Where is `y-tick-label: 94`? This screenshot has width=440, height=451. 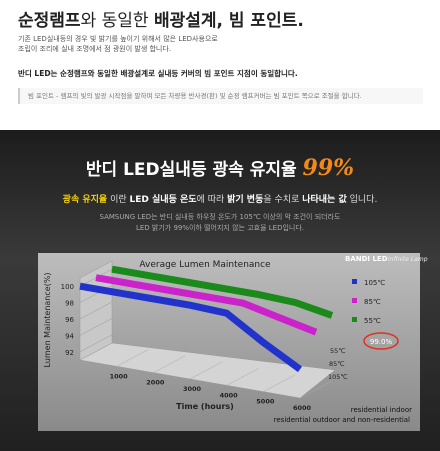 y-tick-label: 94 is located at coordinates (69, 336).